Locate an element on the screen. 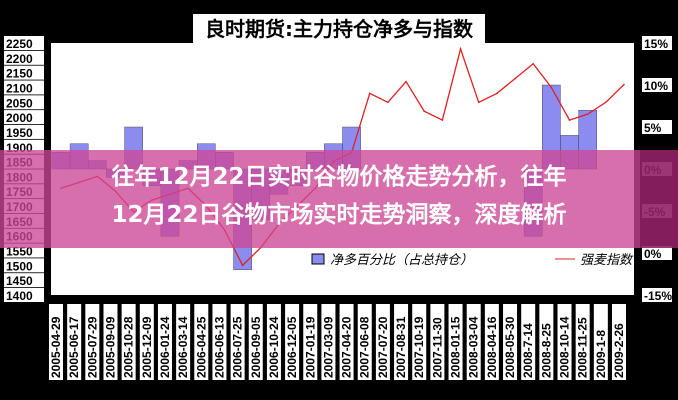 This screenshot has height=400, width=678. left-tick-label: 1500 is located at coordinates (19, 266).